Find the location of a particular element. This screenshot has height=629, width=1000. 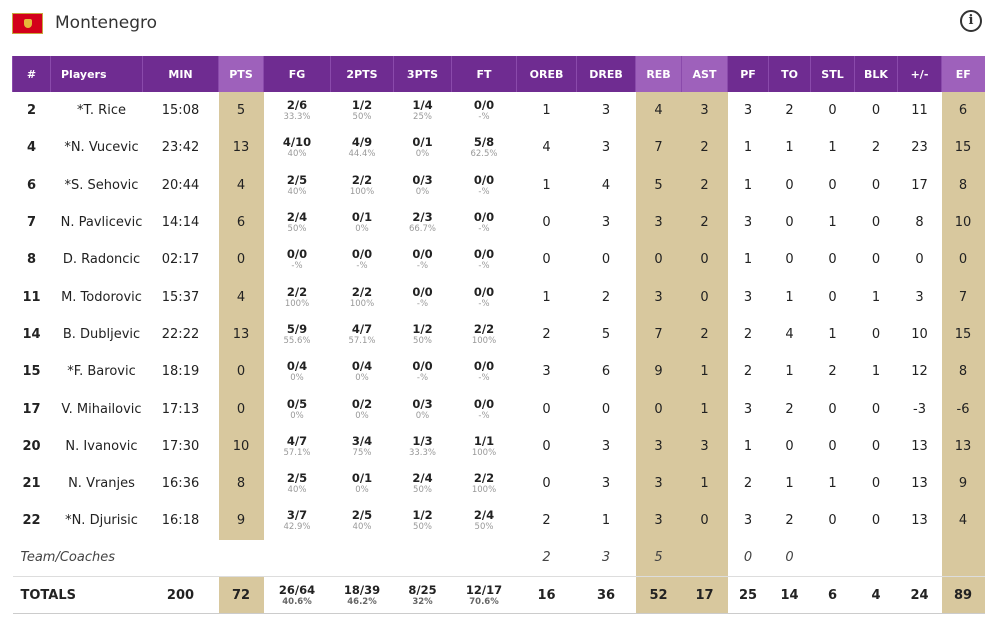

player-3pts: 1/4 25% is located at coordinates (423, 110).